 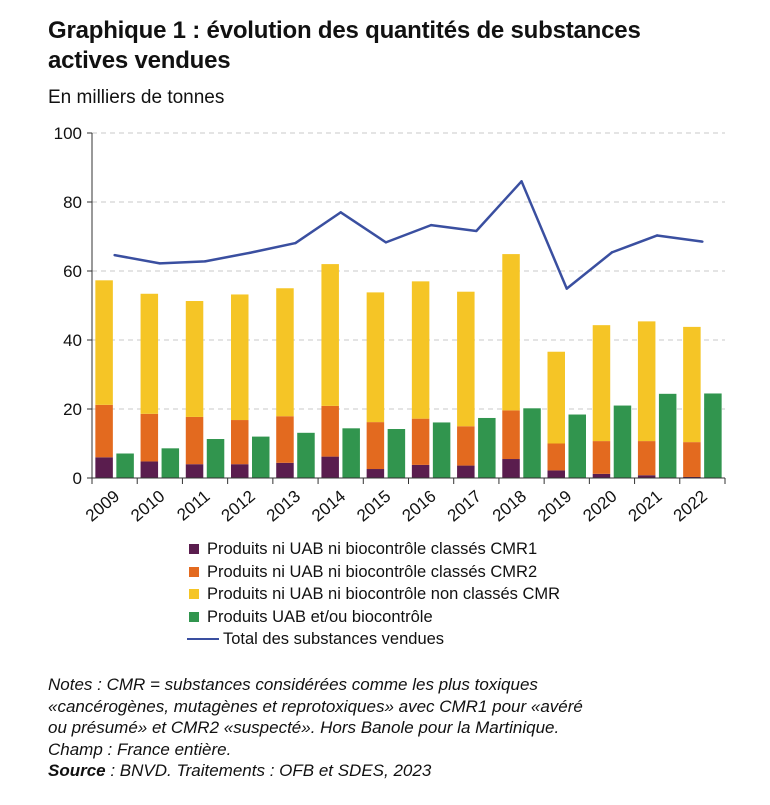 I want to click on bar-uab-2013, so click(x=306, y=455).